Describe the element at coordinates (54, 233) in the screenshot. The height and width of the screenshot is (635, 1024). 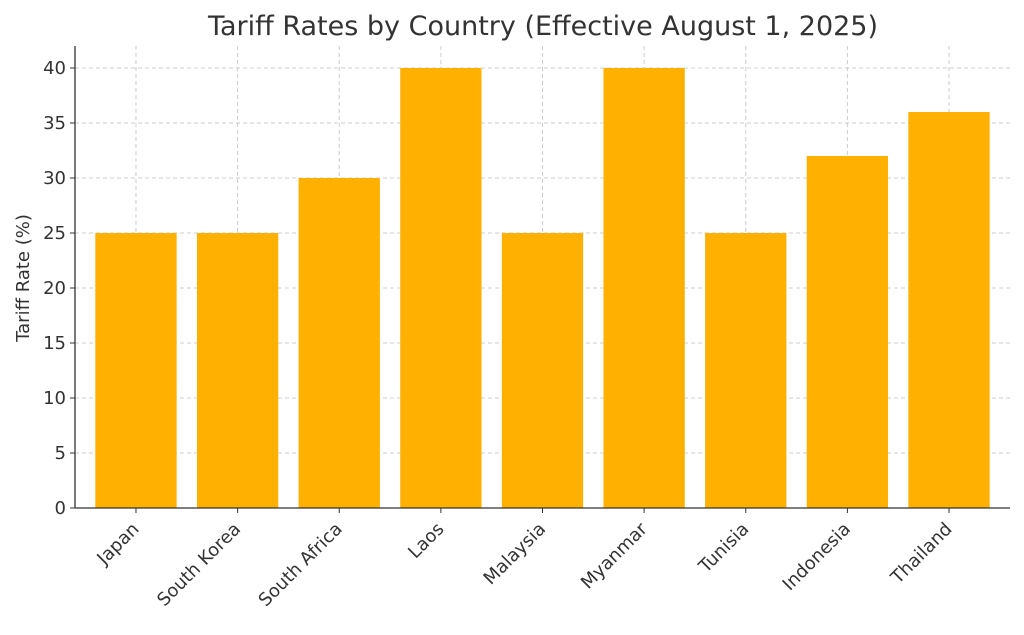
I see `y-tick-label: 25` at that location.